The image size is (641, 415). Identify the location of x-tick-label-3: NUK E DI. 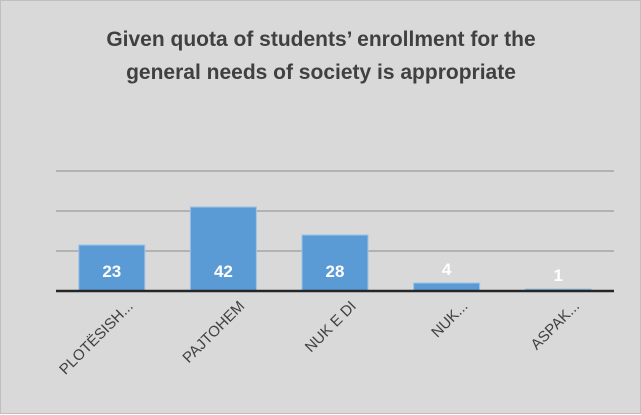
(331, 327).